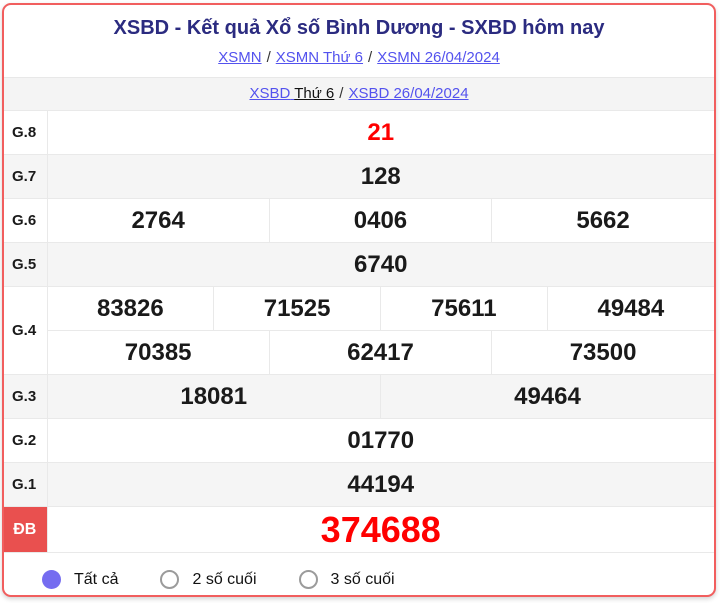  What do you see at coordinates (408, 93) in the screenshot?
I see `sub-breadcrumb-link-xsbd-date: XSBD 26/04/2024` at bounding box center [408, 93].